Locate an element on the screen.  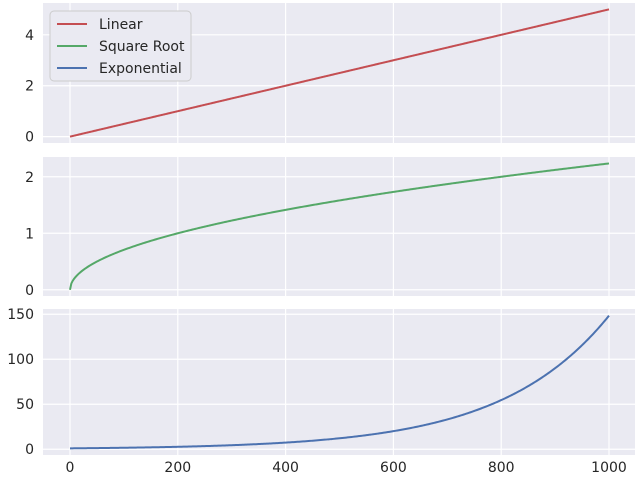
x-tick-label: 200 is located at coordinates (177, 468).